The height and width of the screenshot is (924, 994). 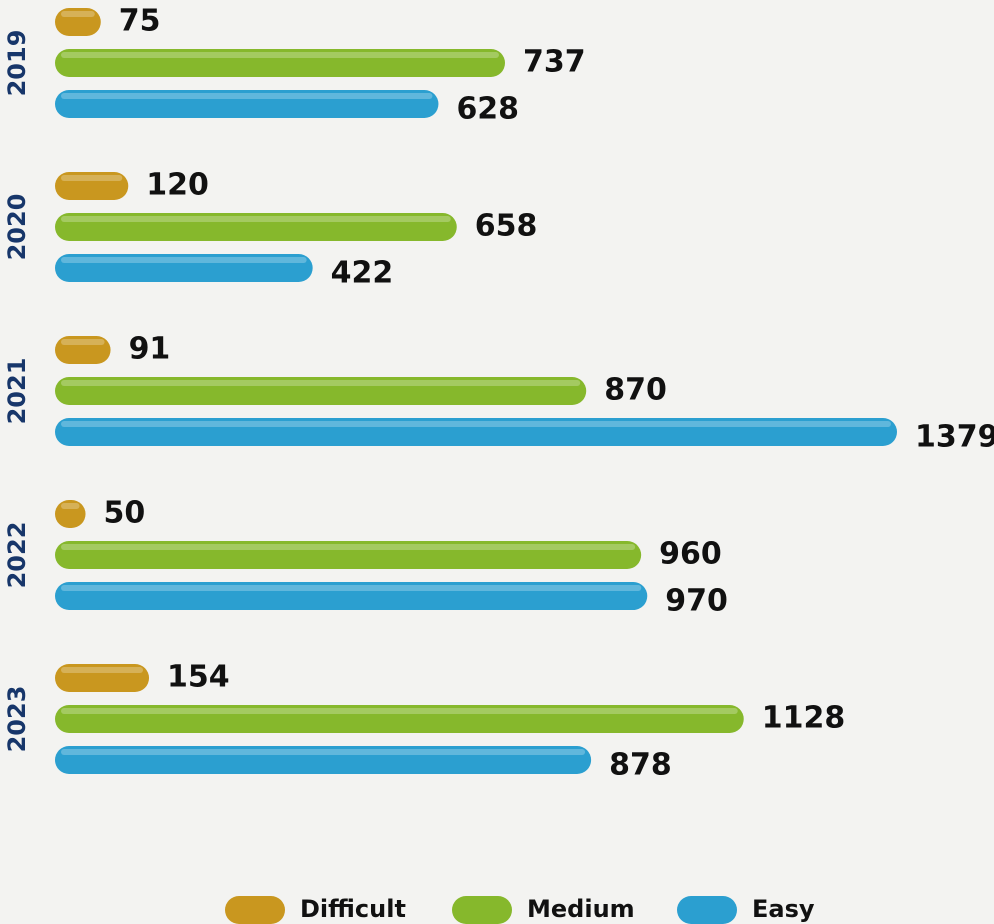 What do you see at coordinates (696, 601) in the screenshot?
I see `value-label: 970` at bounding box center [696, 601].